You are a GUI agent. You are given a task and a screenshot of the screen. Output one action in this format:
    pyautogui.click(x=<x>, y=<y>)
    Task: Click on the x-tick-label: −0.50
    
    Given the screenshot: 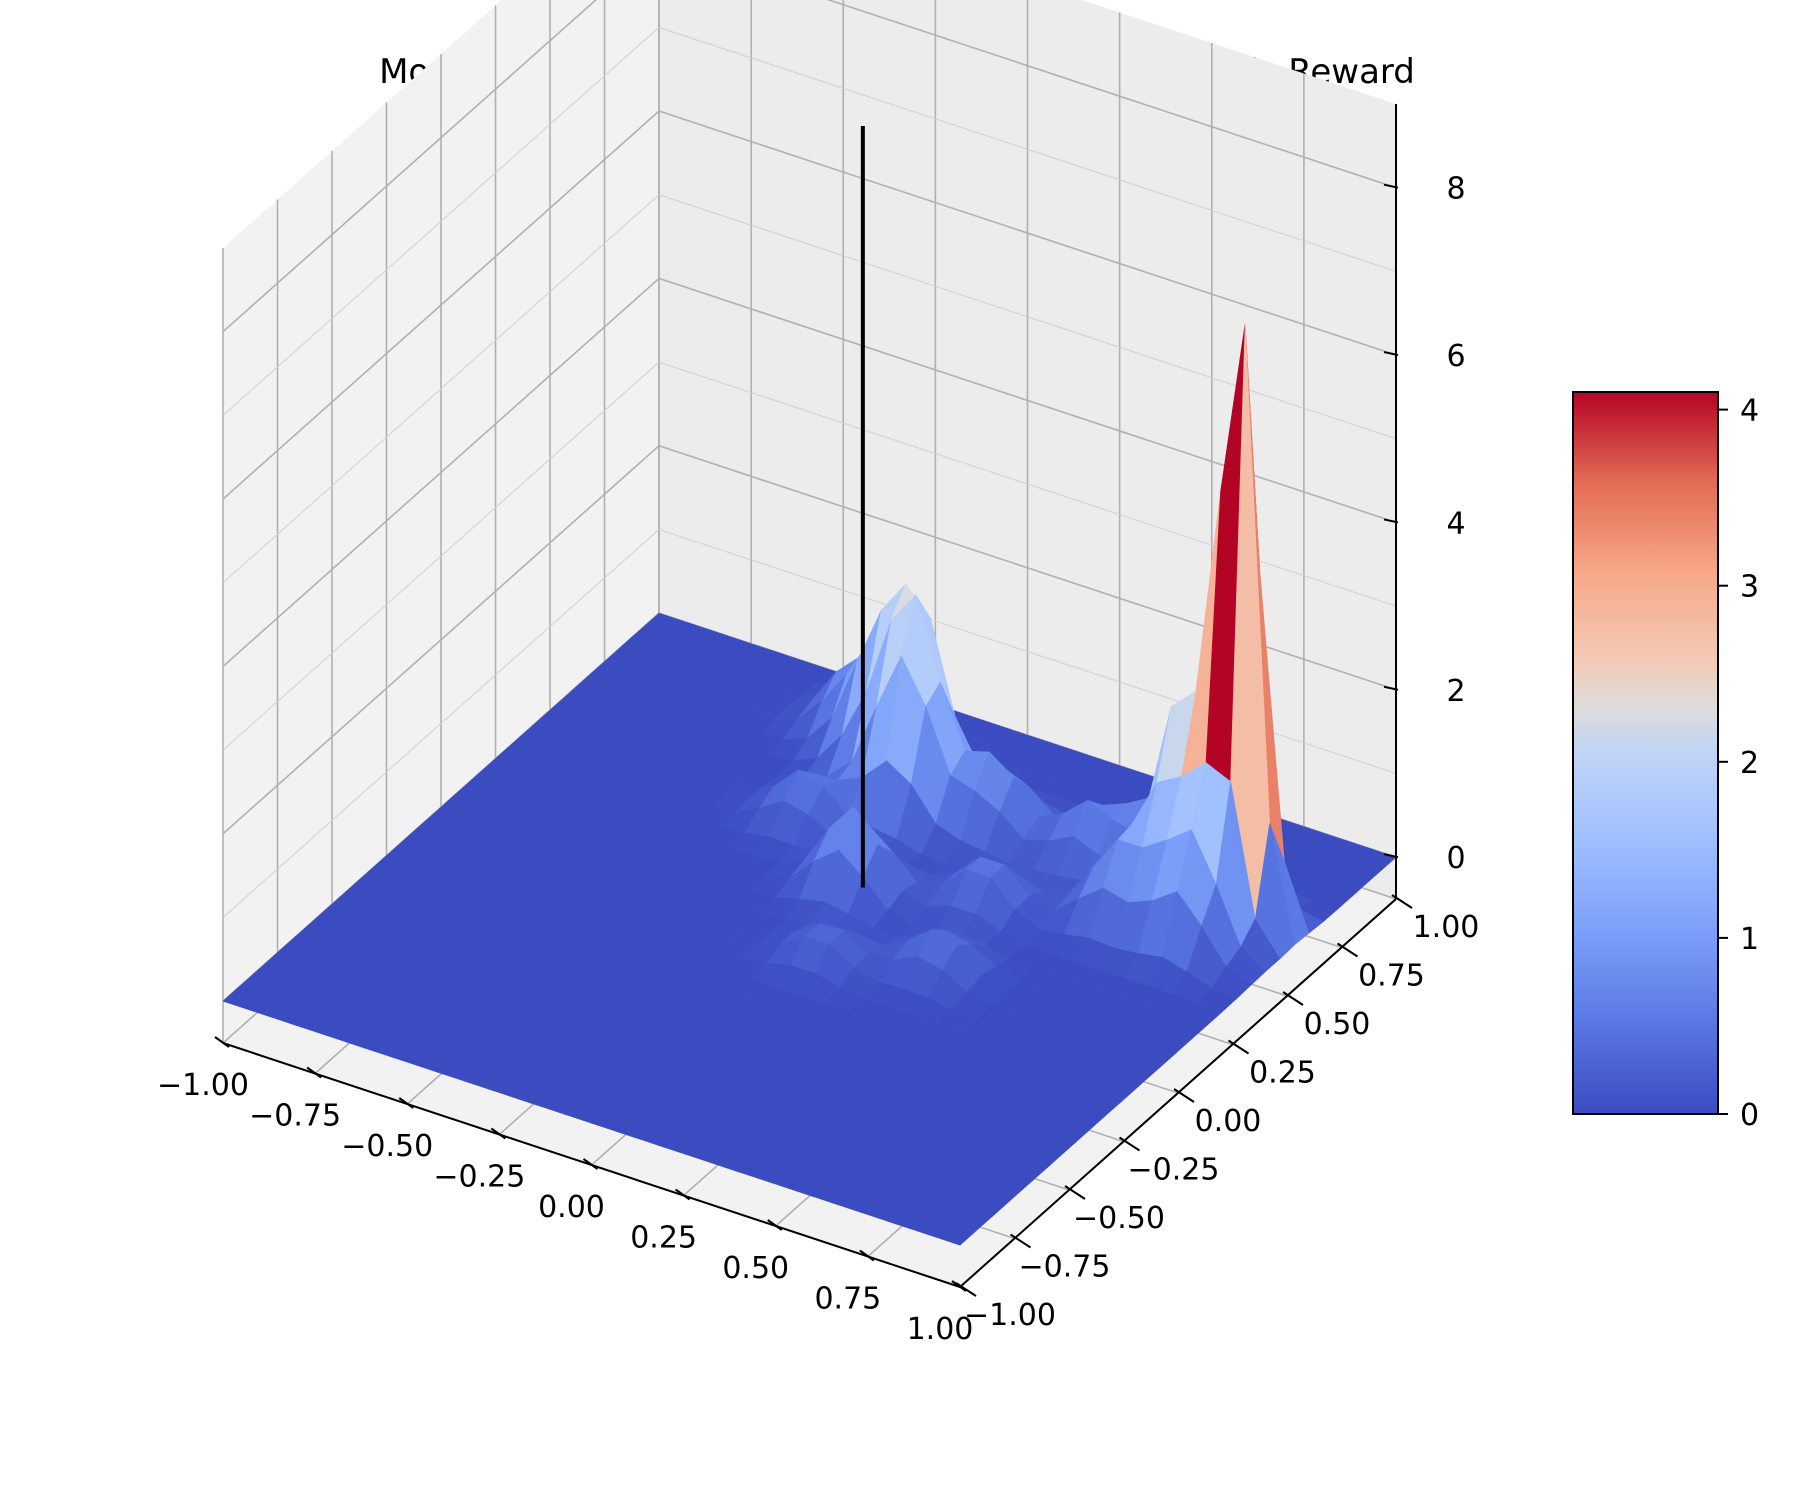 What is the action you would take?
    pyautogui.click(x=387, y=1146)
    